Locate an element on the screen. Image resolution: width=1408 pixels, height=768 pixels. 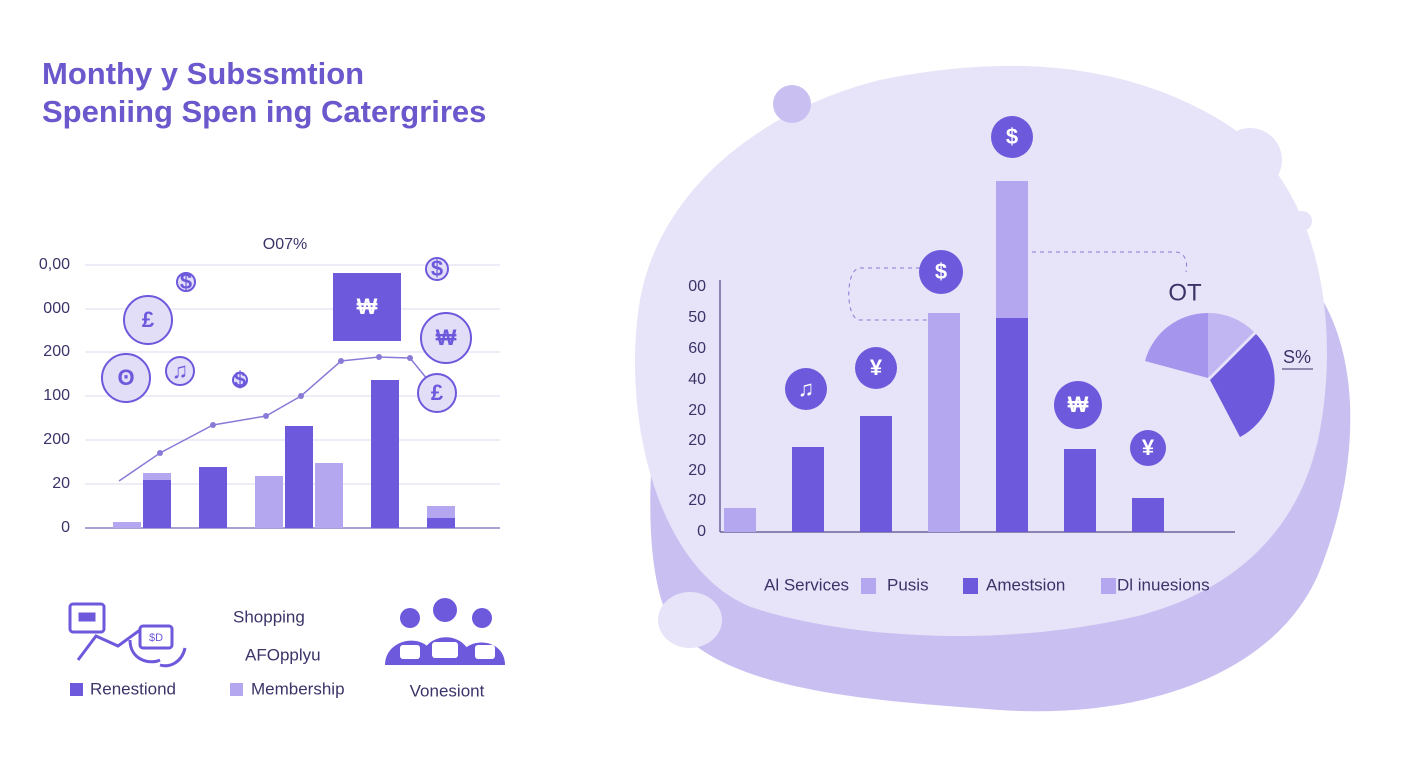
axis-label: 0,00 is located at coordinates (54, 264).